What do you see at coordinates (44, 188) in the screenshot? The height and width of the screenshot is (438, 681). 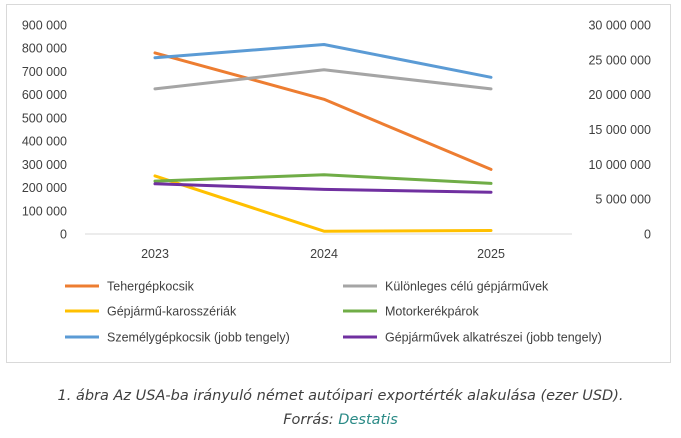 I see `left-tick-label: 200 000` at bounding box center [44, 188].